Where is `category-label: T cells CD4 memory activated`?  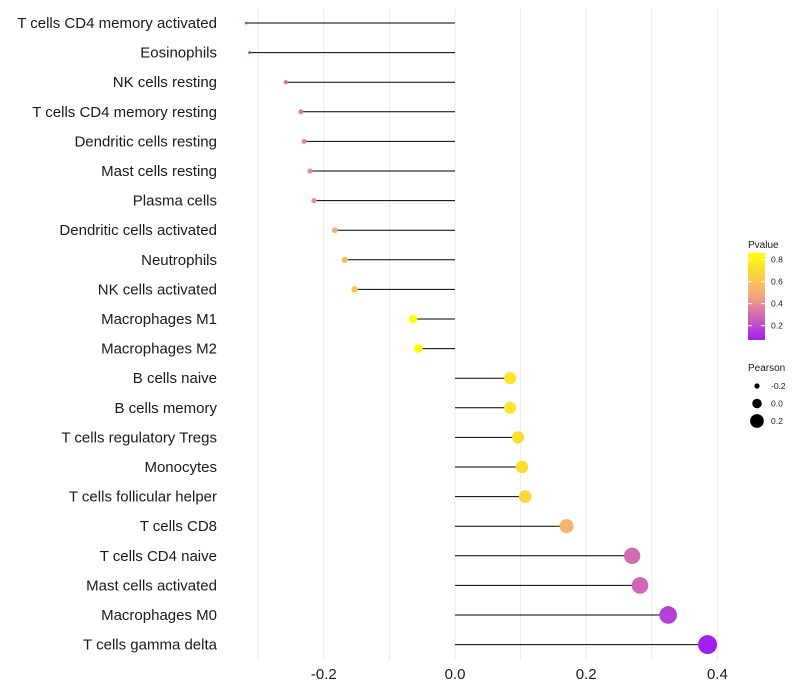 category-label: T cells CD4 memory activated is located at coordinates (117, 23).